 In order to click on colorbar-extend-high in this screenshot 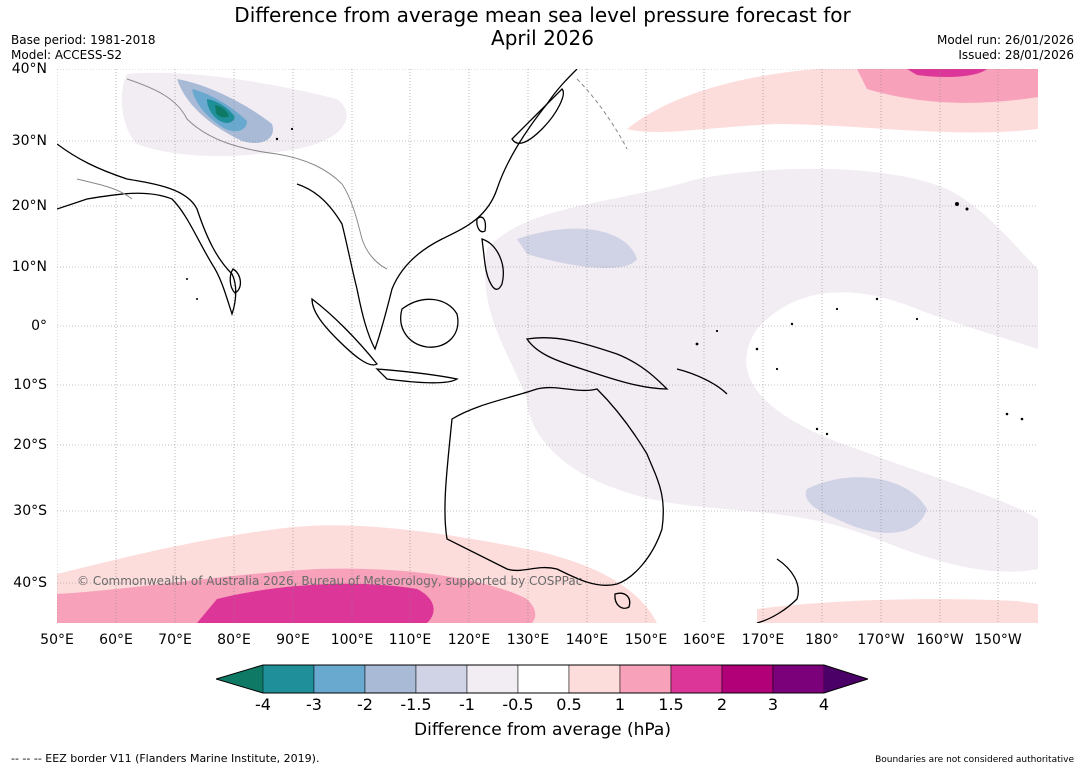, I will do `click(846, 679)`.